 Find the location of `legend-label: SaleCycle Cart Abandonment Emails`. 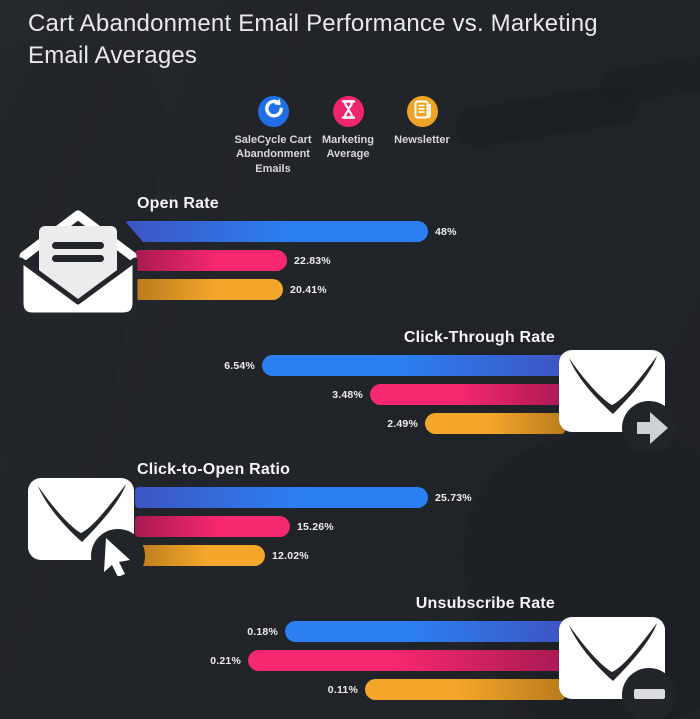

legend-label: SaleCycle Cart Abandonment Emails is located at coordinates (273, 154).